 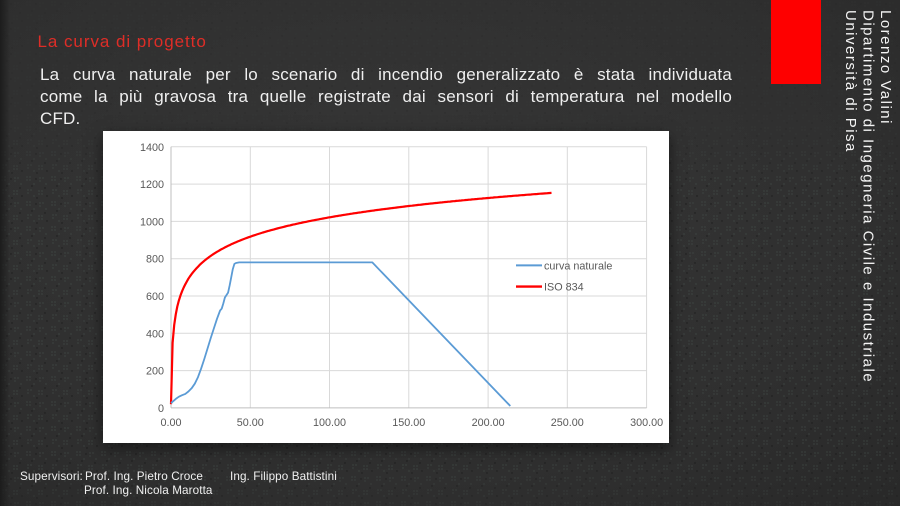 What do you see at coordinates (646, 423) in the screenshot?
I see `svg-text: 300.00` at bounding box center [646, 423].